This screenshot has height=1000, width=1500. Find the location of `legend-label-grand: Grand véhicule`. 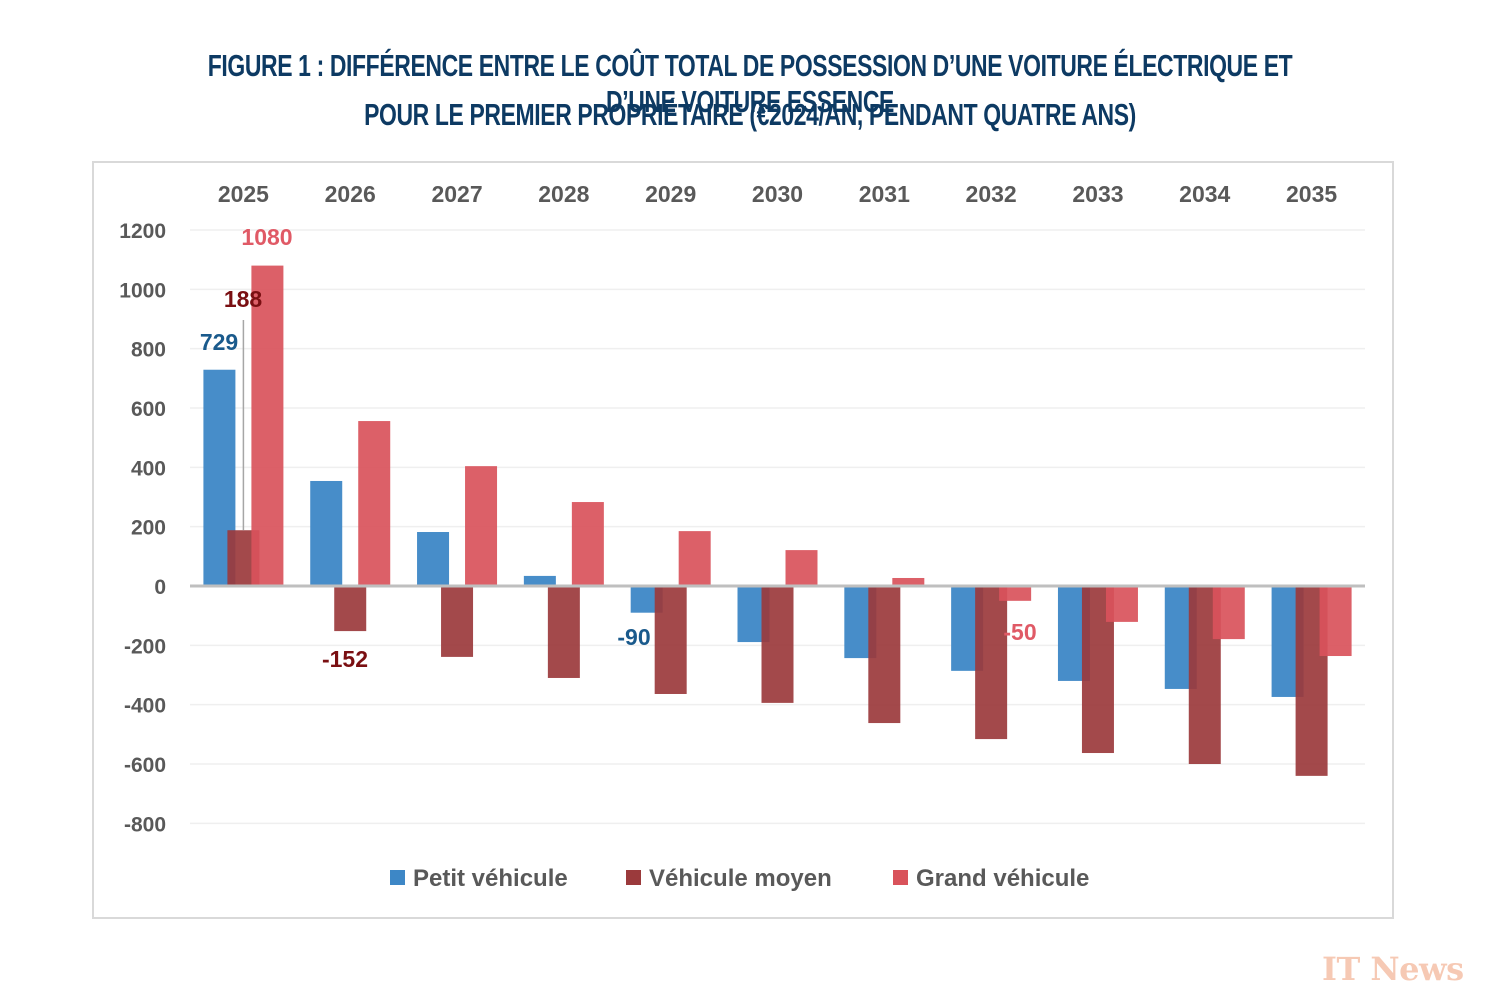

legend-label-grand: Grand véhicule is located at coordinates (1002, 878).